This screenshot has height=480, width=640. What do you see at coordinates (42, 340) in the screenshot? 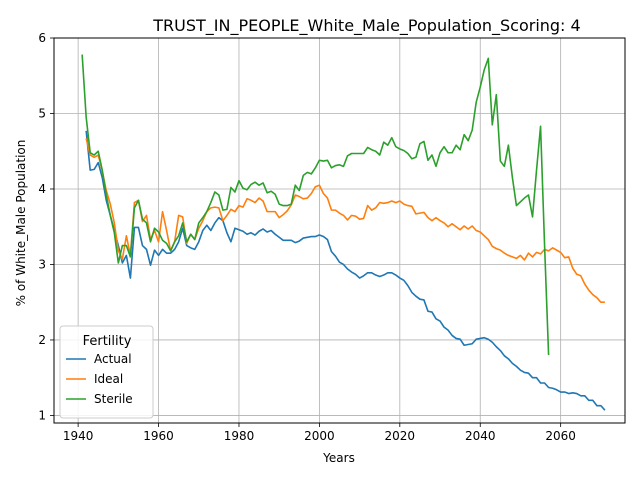
I see `y-tick-label: 2` at bounding box center [42, 340].